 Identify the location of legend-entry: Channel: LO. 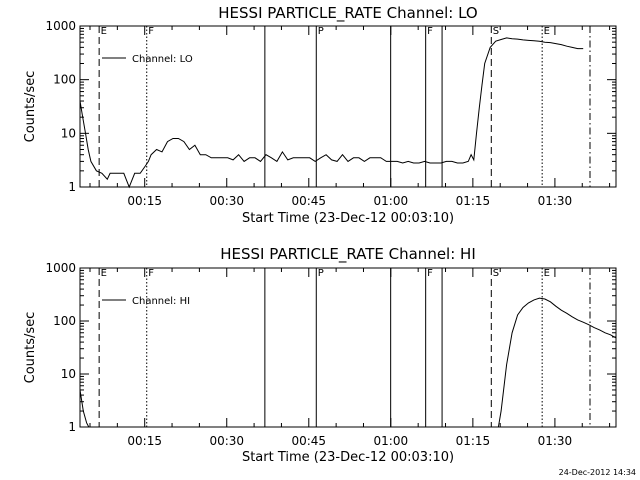
(162, 59).